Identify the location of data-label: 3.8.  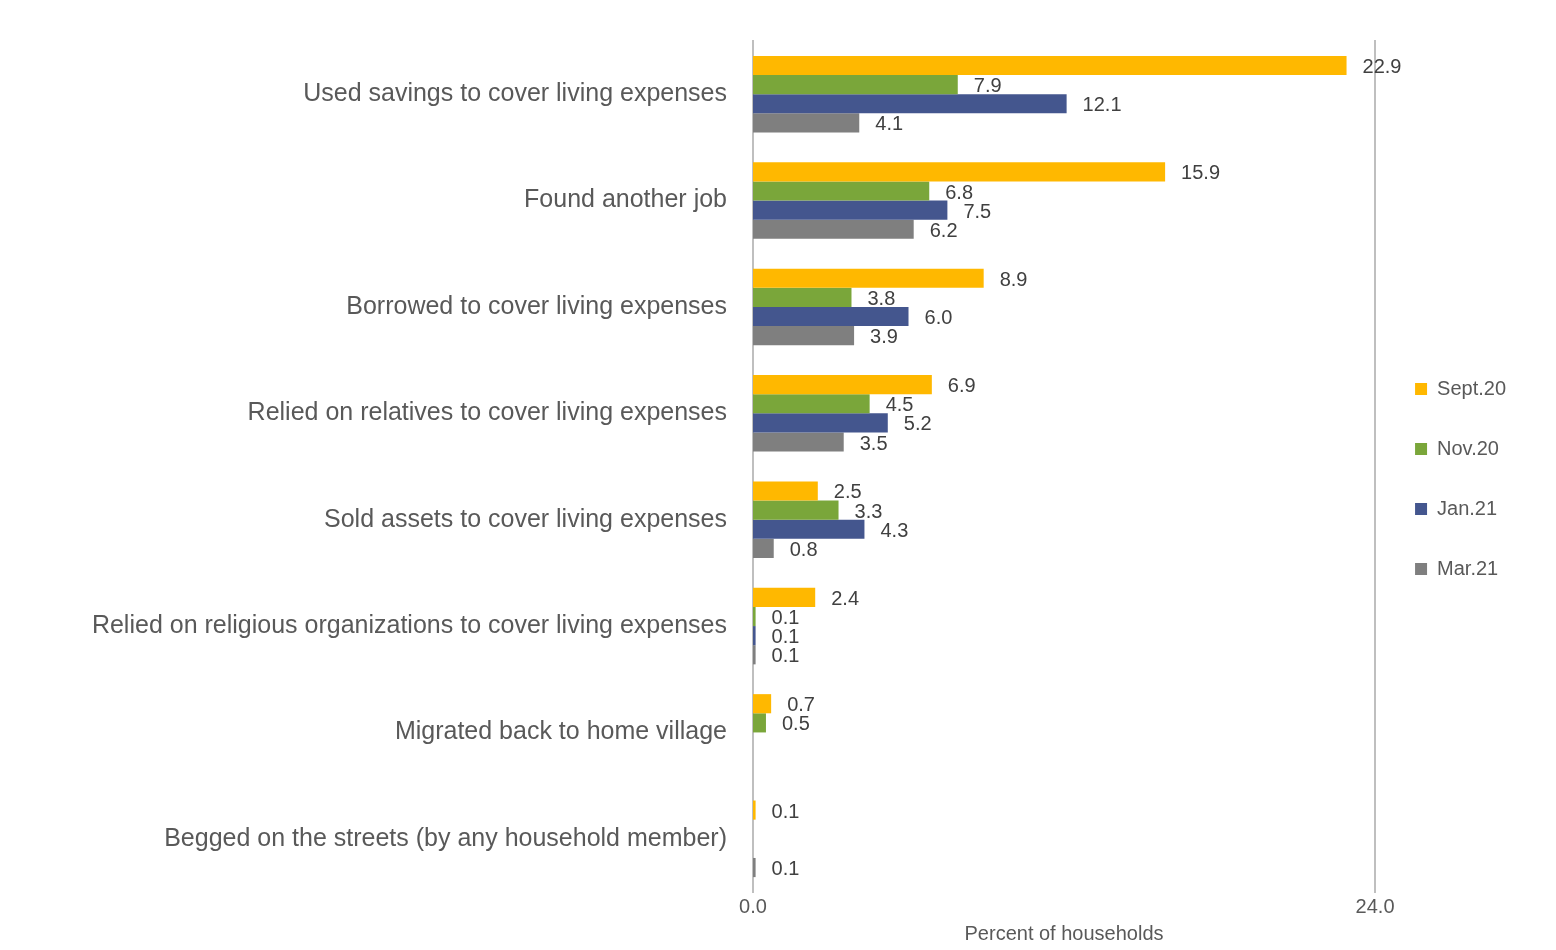
(881, 297).